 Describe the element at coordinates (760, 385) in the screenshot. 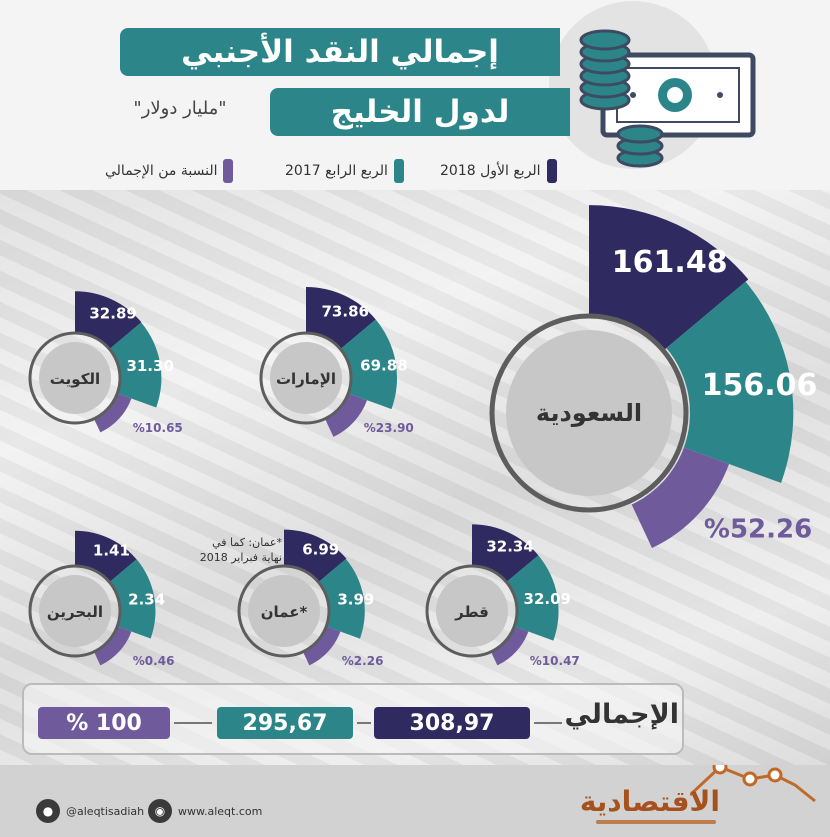

I see `label-q4-2017-saudi: 156.06` at that location.